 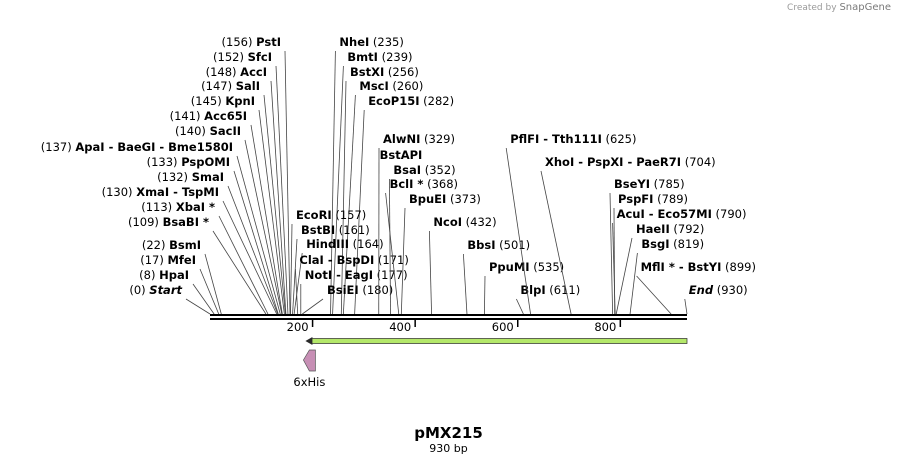 What do you see at coordinates (635, 199) in the screenshot?
I see `site-name-pspfi: PspFI` at bounding box center [635, 199].